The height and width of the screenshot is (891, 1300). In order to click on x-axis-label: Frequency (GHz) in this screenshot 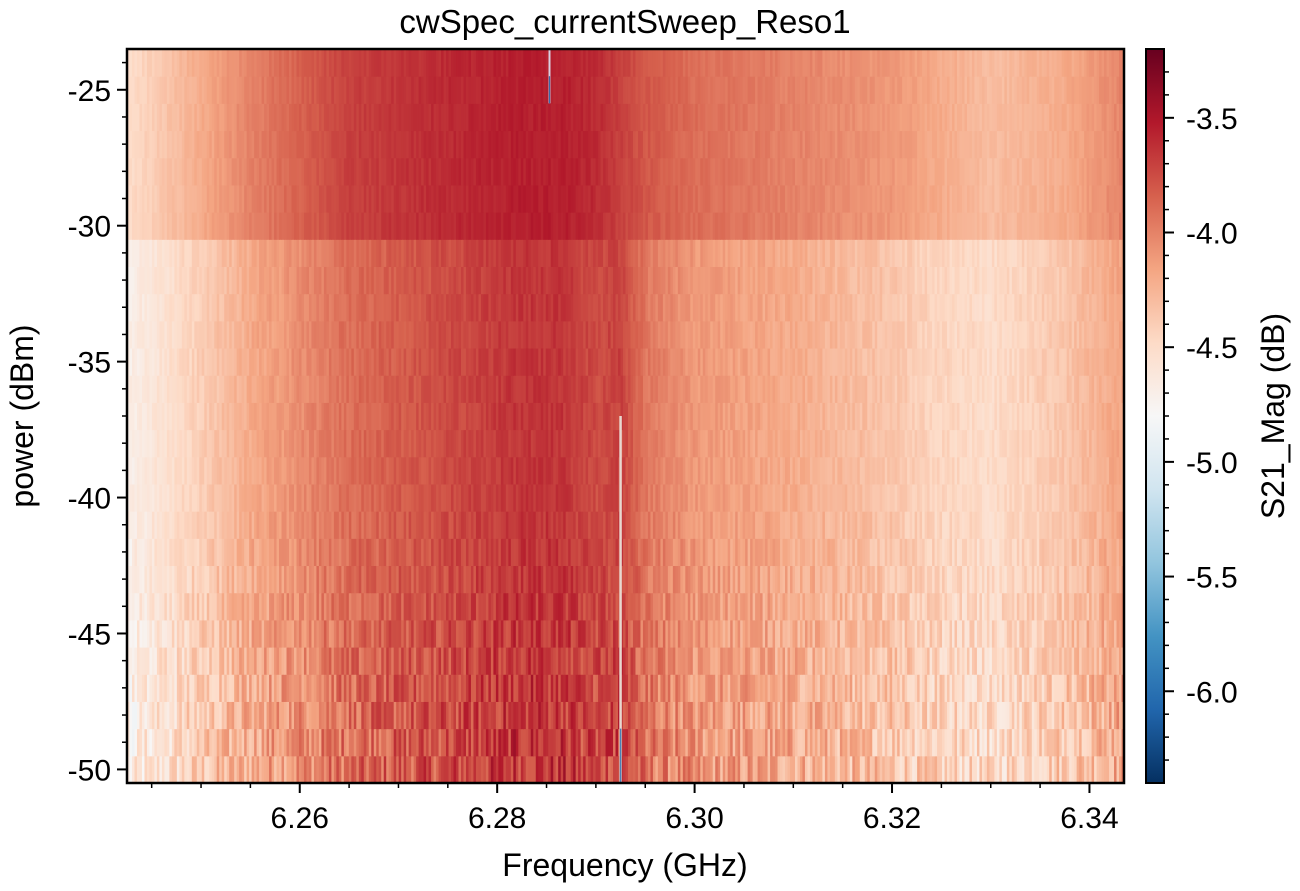, I will do `click(624, 865)`.